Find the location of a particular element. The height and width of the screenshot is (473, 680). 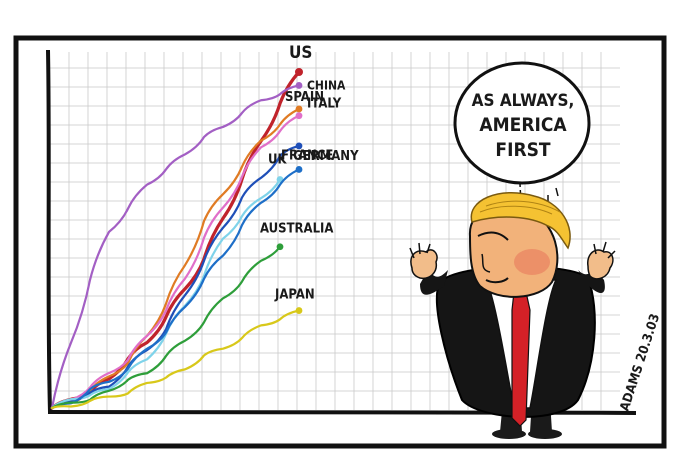

speech-bubble: AS ALWAYS, AMERICA FIRST is located at coordinates (522, 133).